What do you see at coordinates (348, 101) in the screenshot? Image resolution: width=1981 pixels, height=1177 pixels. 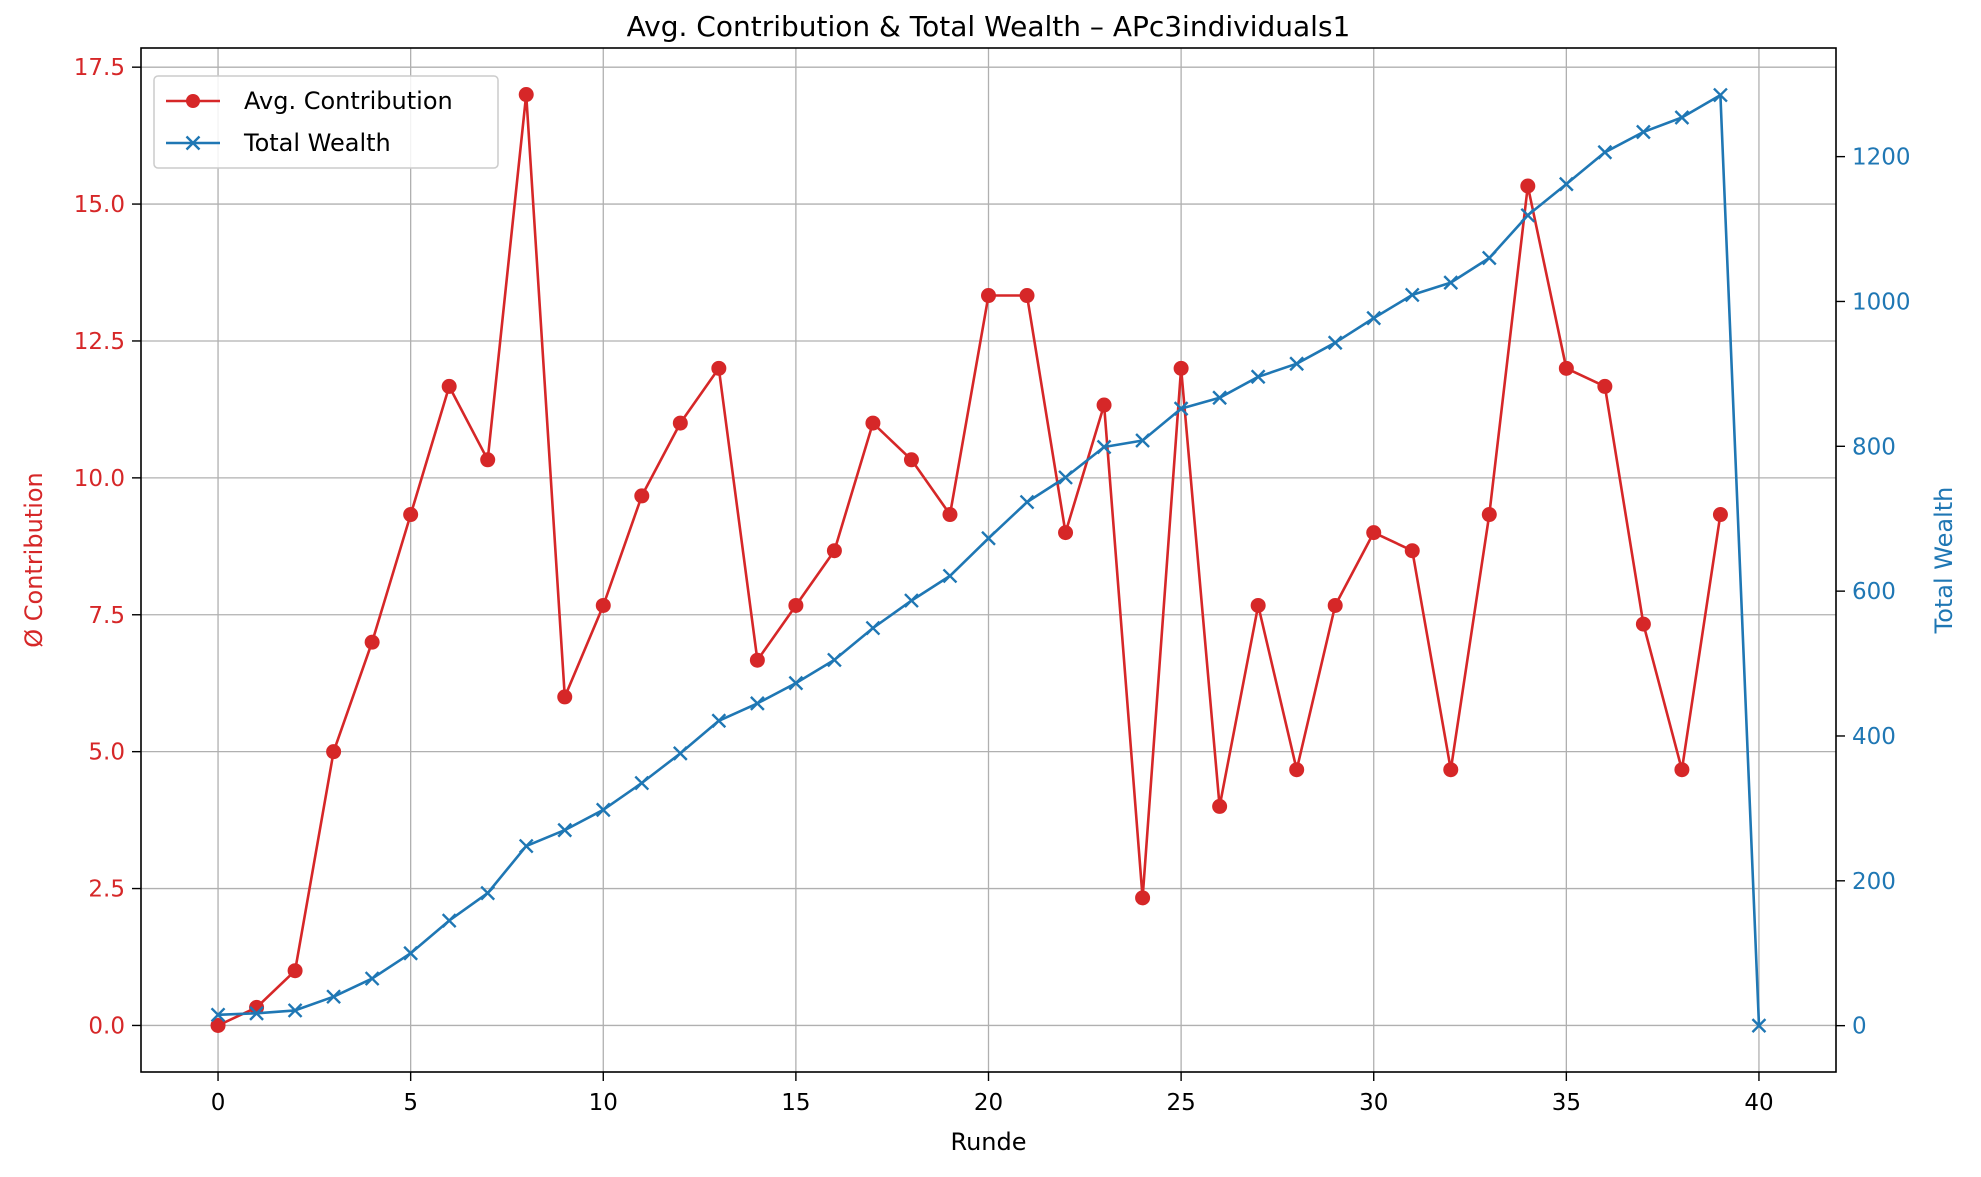 I see `legend-label-avg-contribution: Avg. Contribution` at bounding box center [348, 101].